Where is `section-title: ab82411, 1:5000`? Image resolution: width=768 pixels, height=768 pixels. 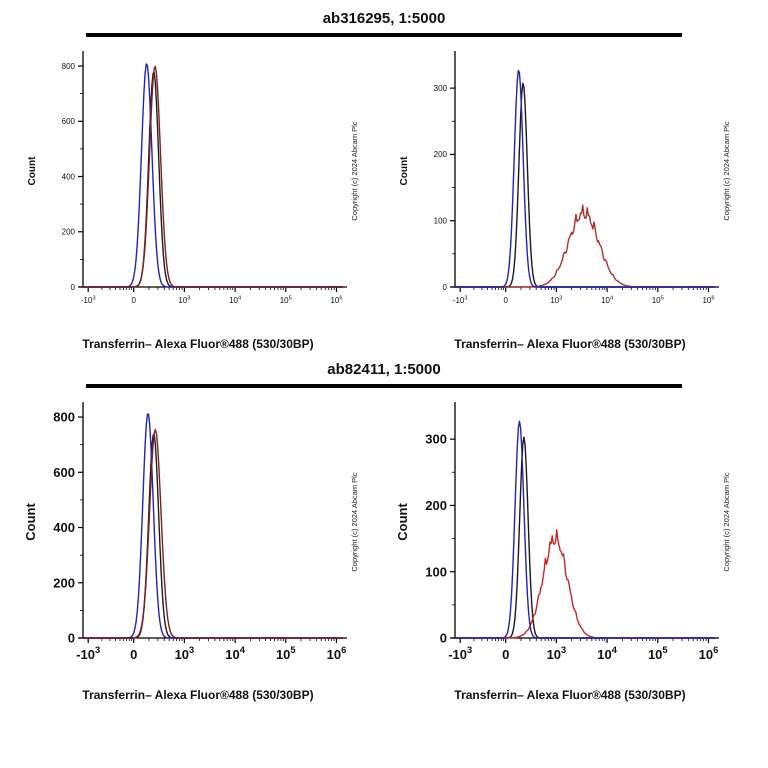
section-title: ab82411, 1:5000 is located at coordinates (384, 369).